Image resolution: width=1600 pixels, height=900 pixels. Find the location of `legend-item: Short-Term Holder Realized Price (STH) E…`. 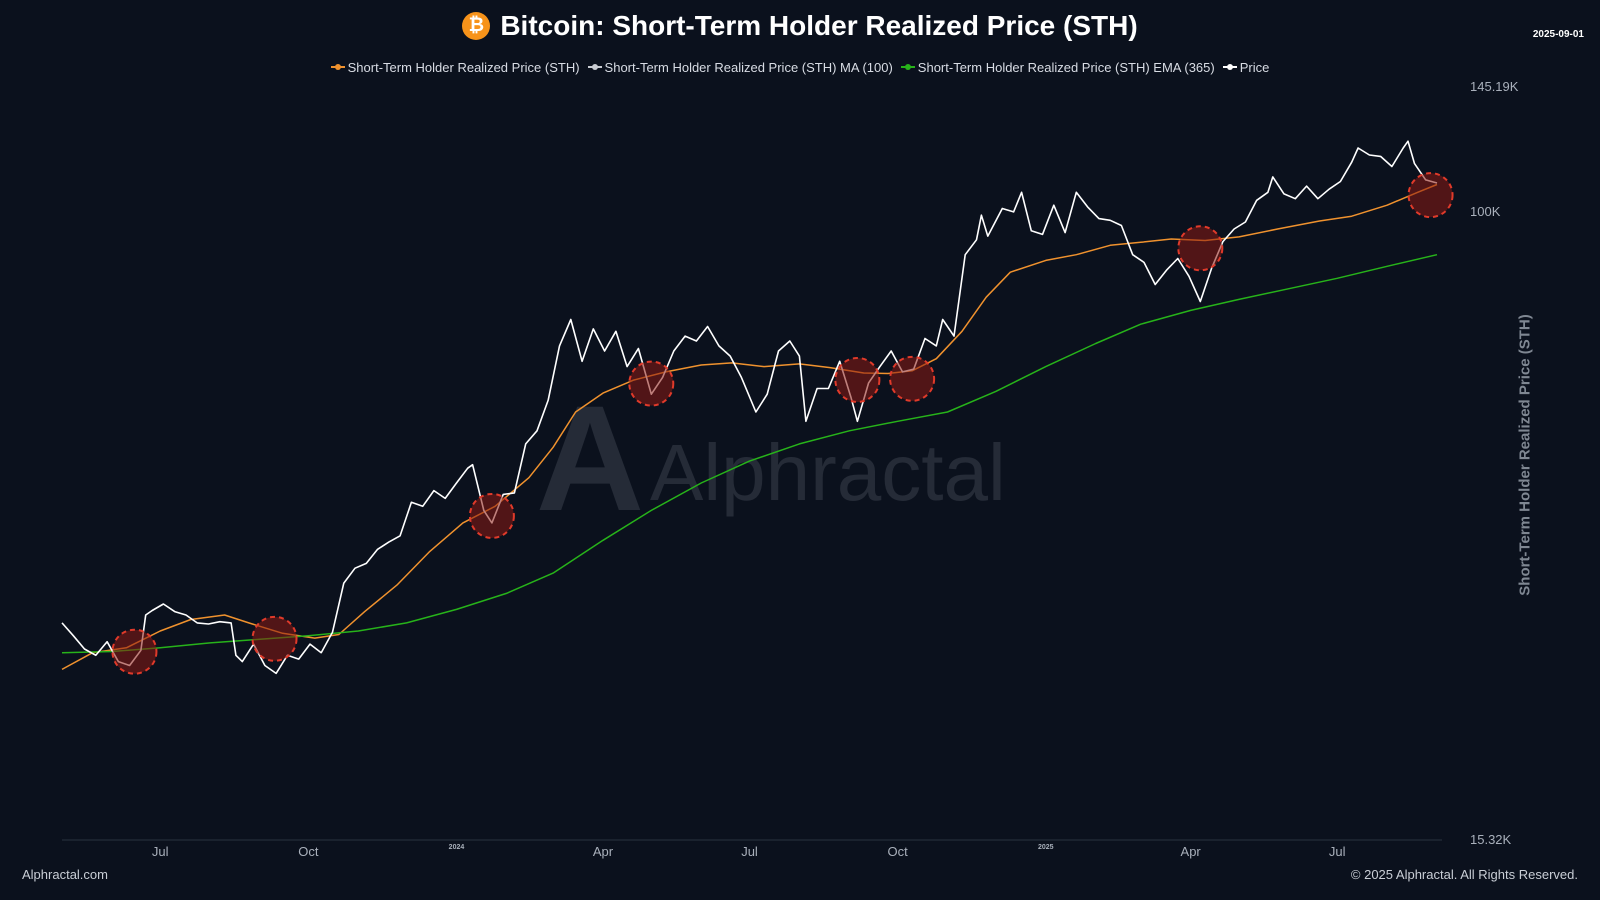

legend-item: Short-Term Holder Realized Price (STH) E… is located at coordinates (1057, 67).